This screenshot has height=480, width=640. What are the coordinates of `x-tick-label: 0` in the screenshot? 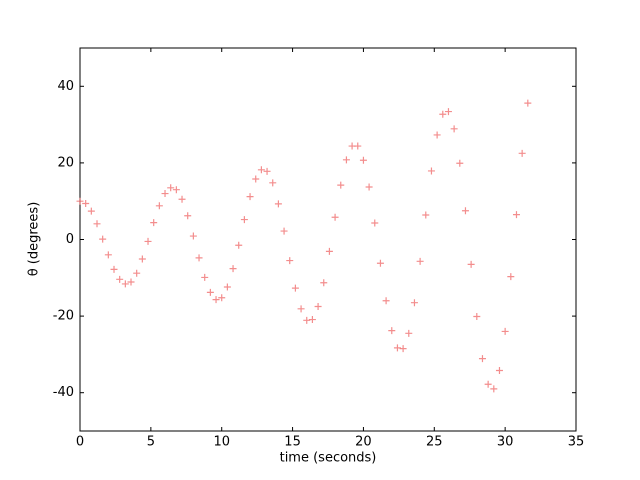 It's located at (80, 442).